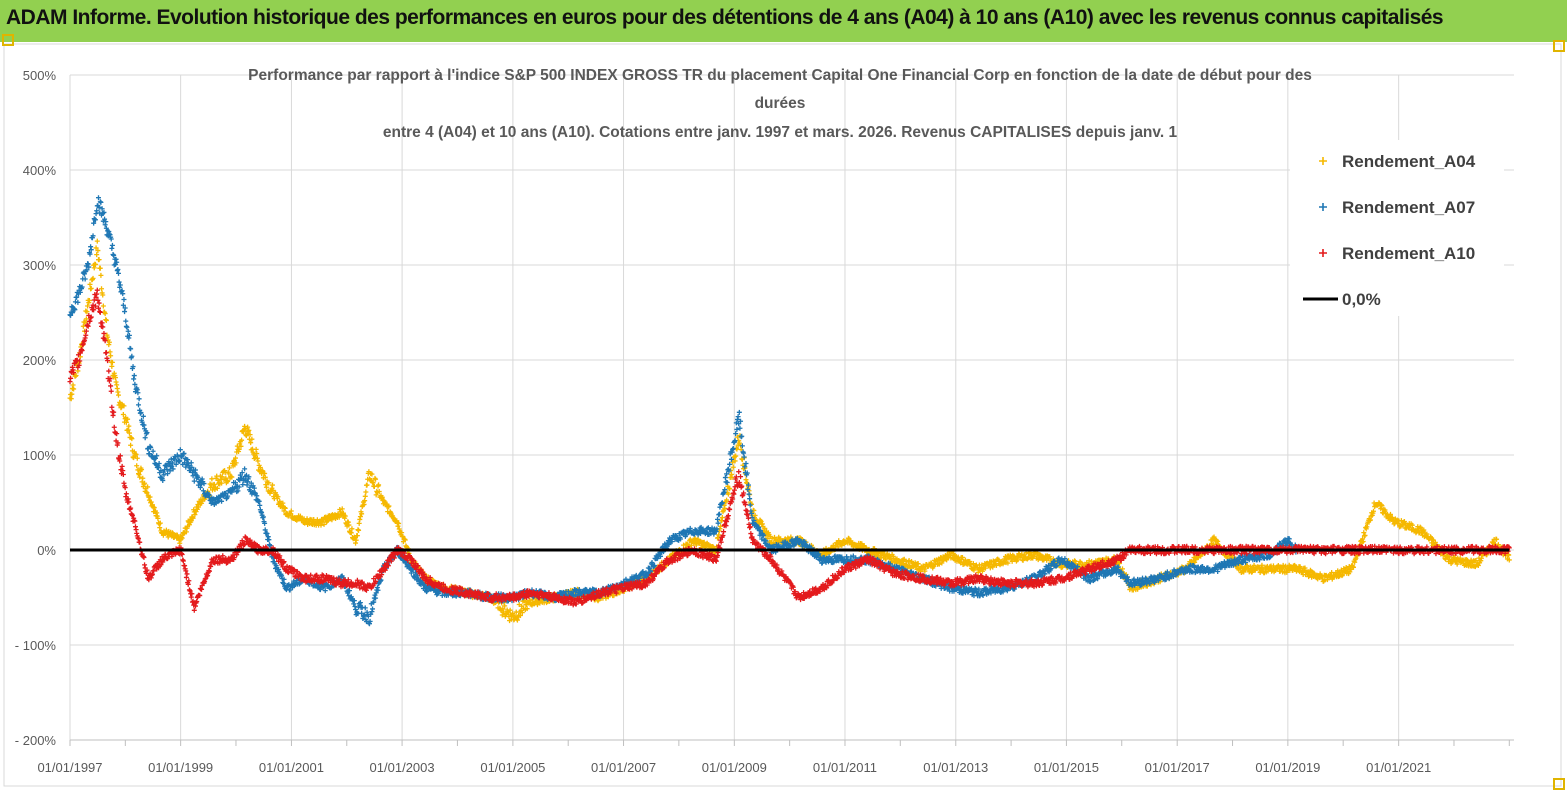 The image size is (1567, 790). What do you see at coordinates (36, 408) in the screenshot?
I see `y-axis-ticks: 500%400%300%200%100%0%- 100%- 200%` at bounding box center [36, 408].